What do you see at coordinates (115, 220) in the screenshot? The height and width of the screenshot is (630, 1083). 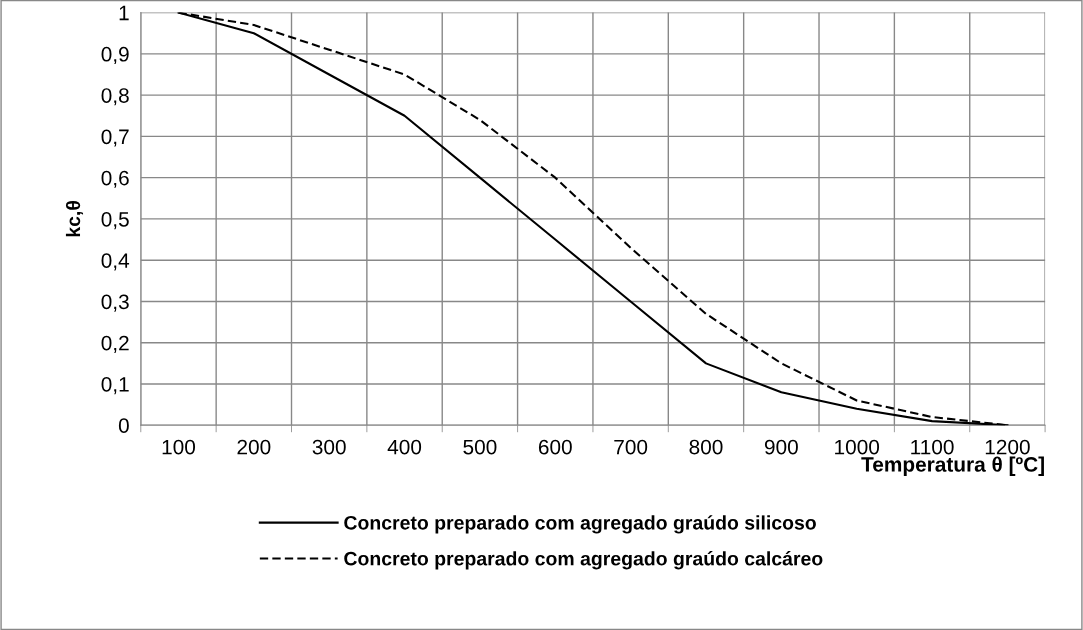 I see `y-tick-label: 0,5` at bounding box center [115, 220].